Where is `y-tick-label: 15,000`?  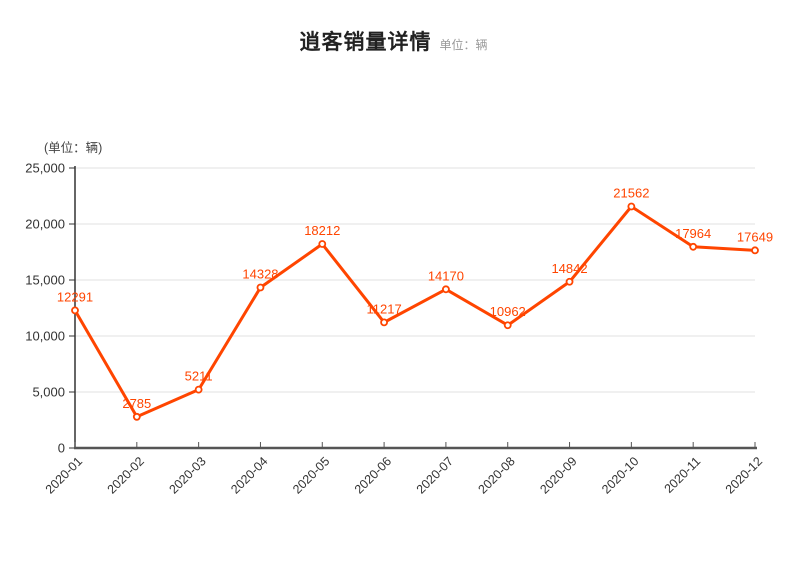 y-tick-label: 15,000 is located at coordinates (45, 280).